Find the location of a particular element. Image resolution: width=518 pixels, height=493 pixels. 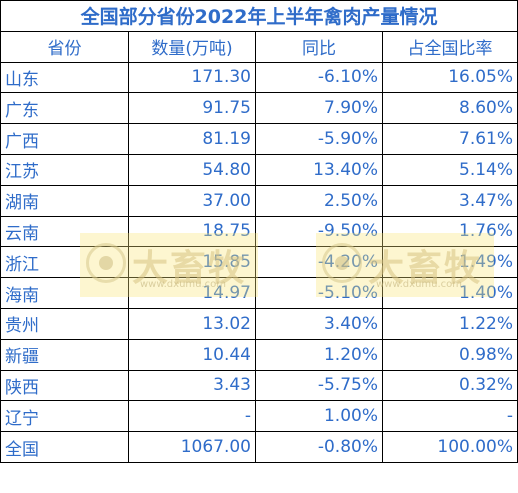

header-yoy: 同比 is located at coordinates (319, 46).